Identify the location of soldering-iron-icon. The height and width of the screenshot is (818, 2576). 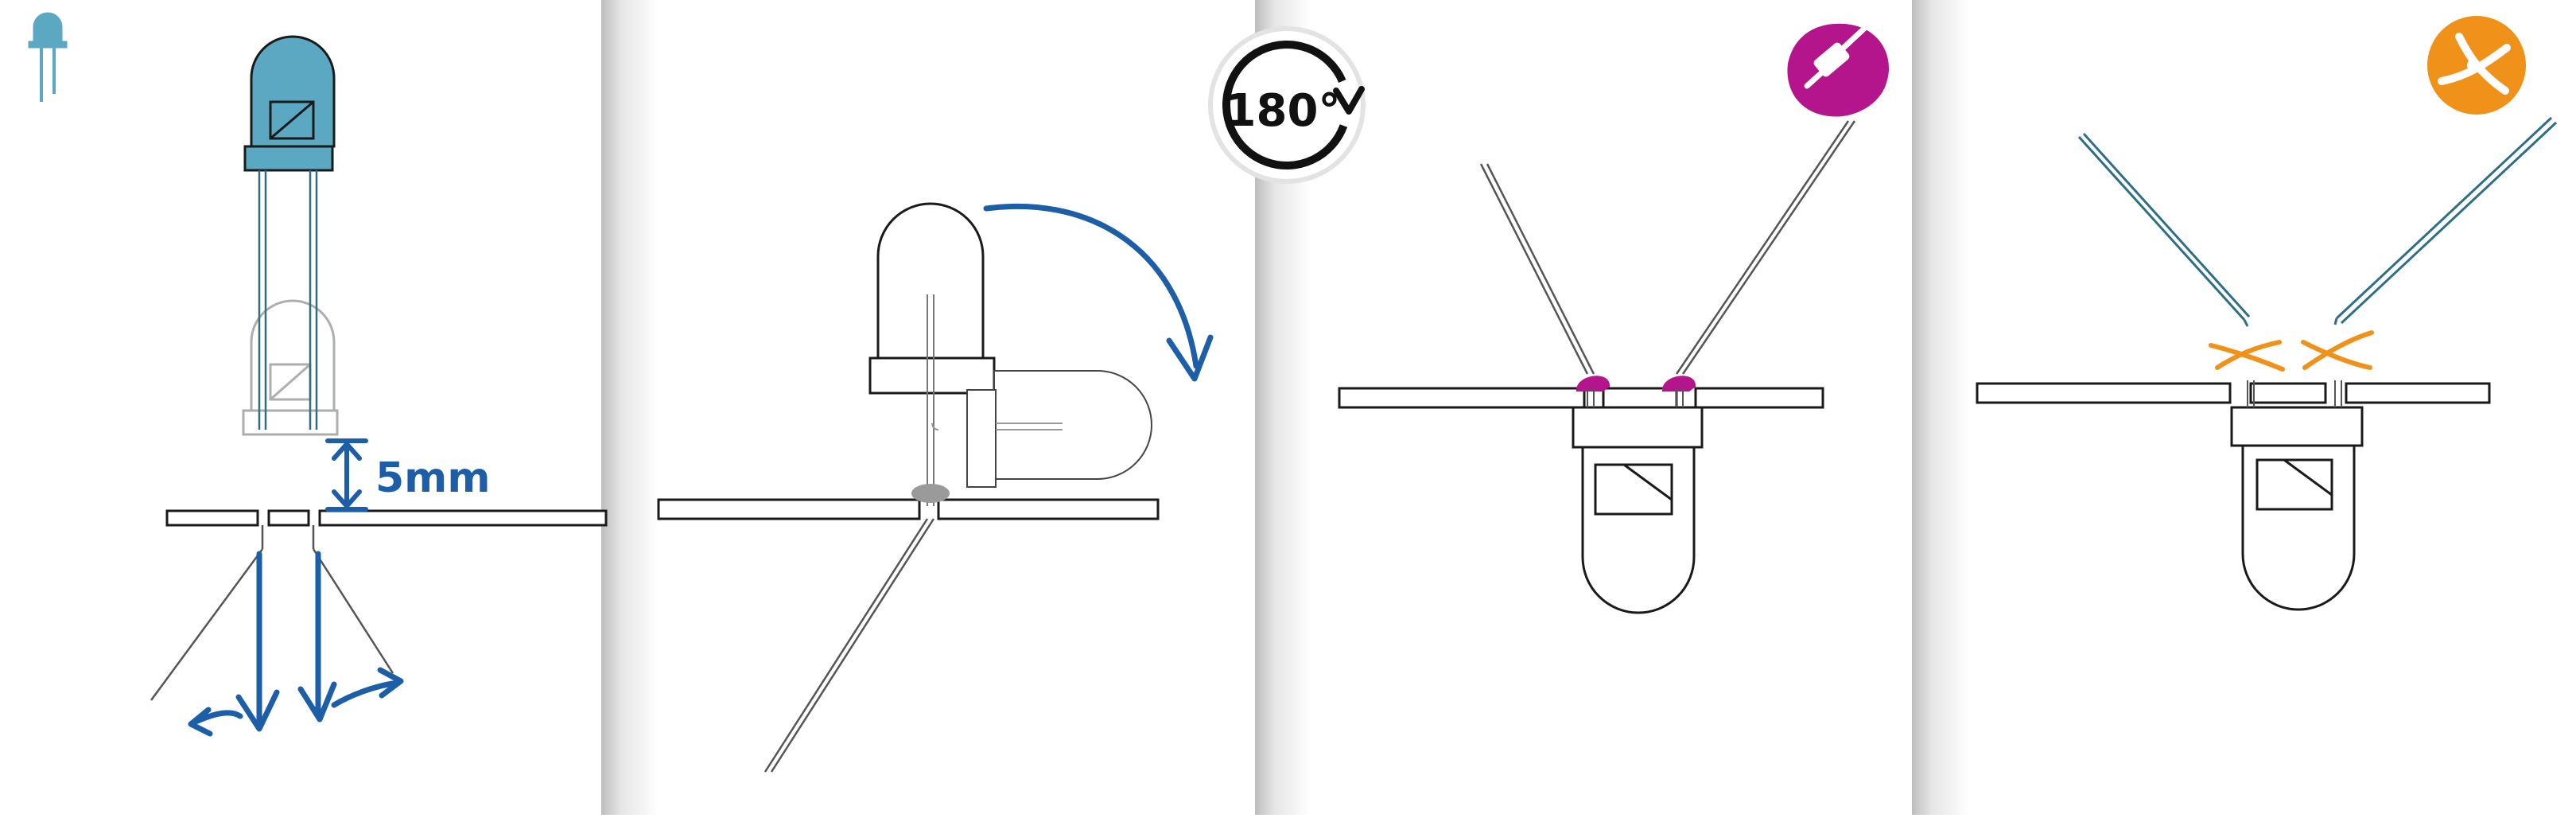
(1838, 70).